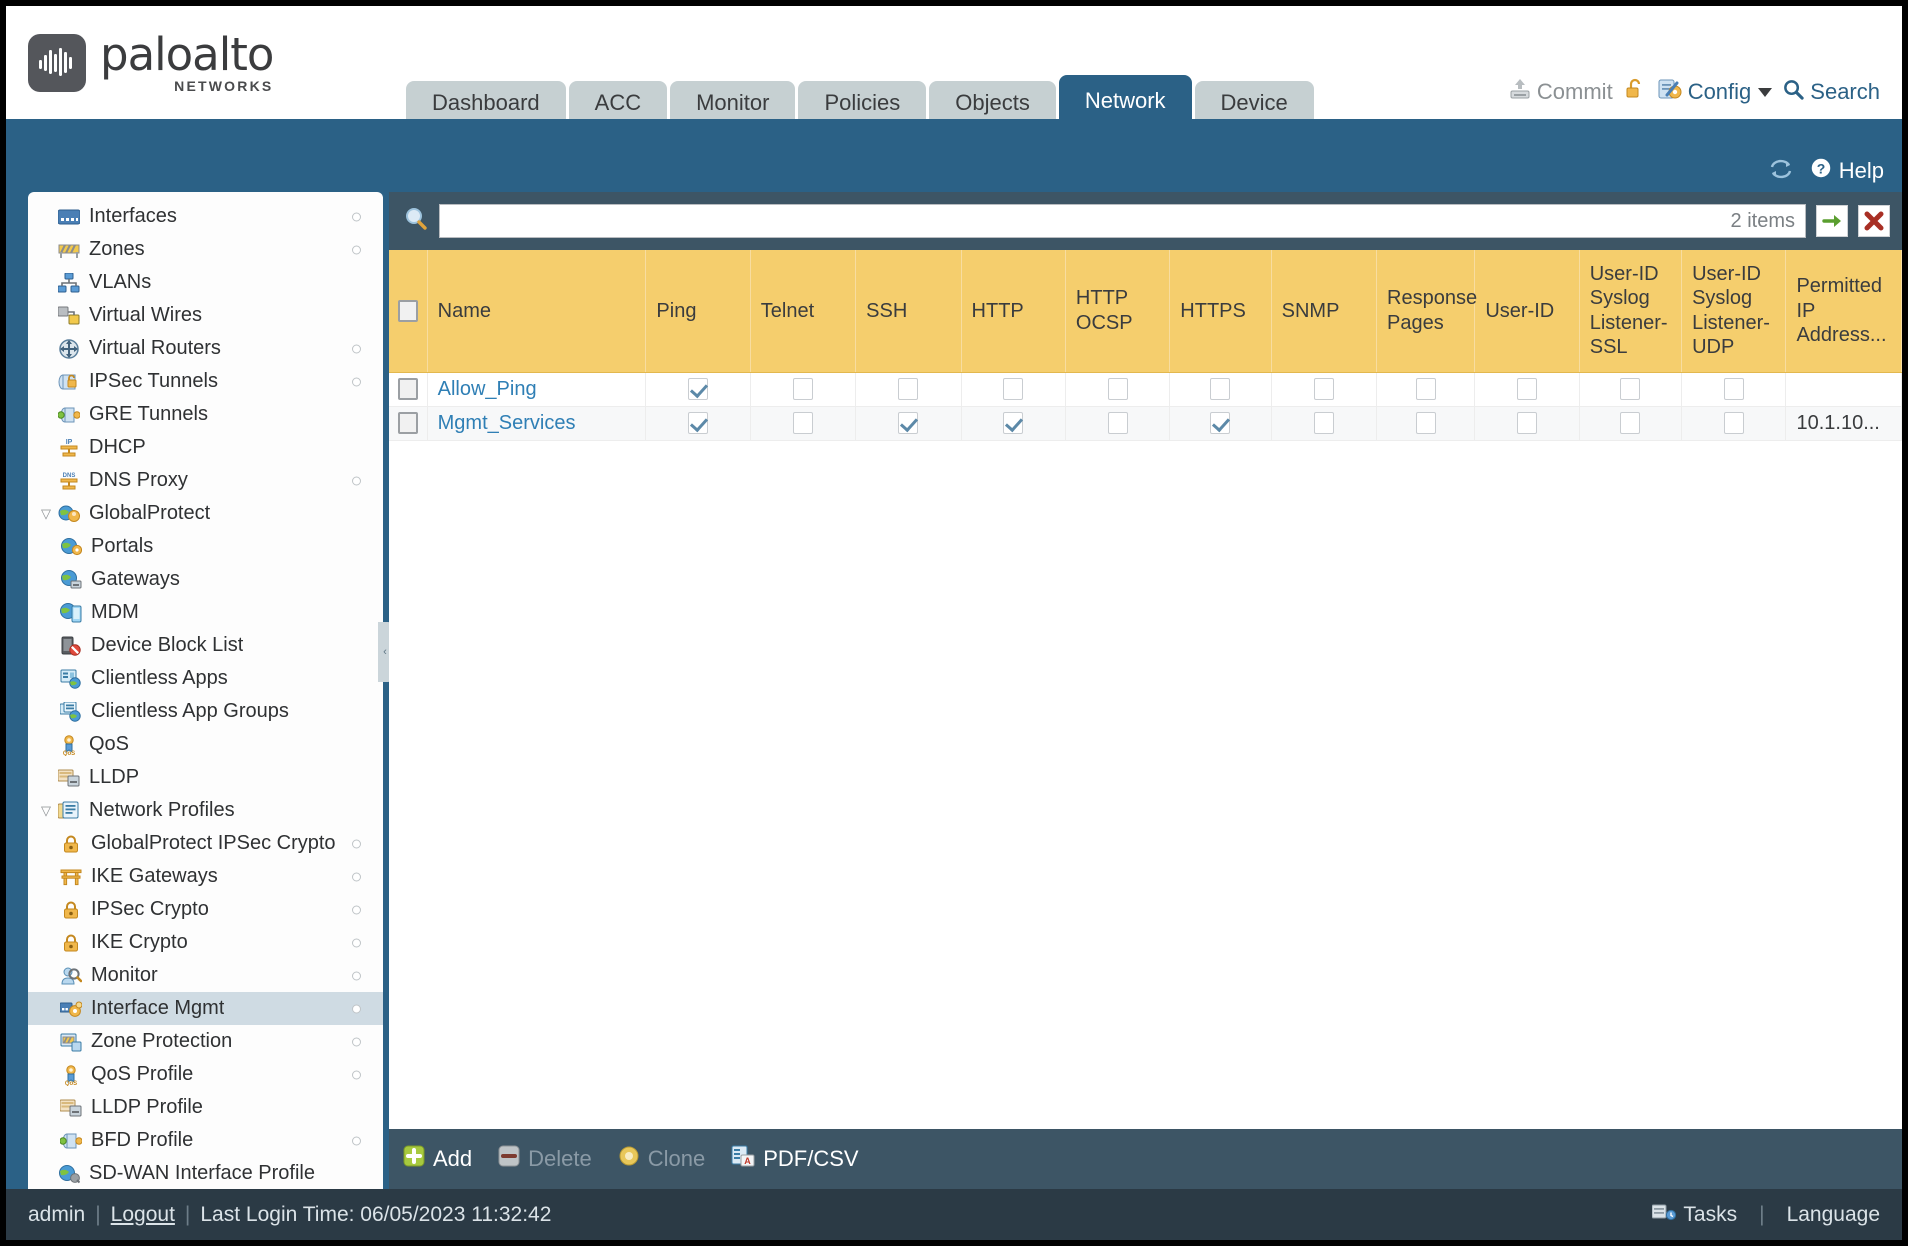 This screenshot has width=1908, height=1246. What do you see at coordinates (205, 480) in the screenshot?
I see `sidebar-item-dns-proxy: DNS DNS Proxy` at bounding box center [205, 480].